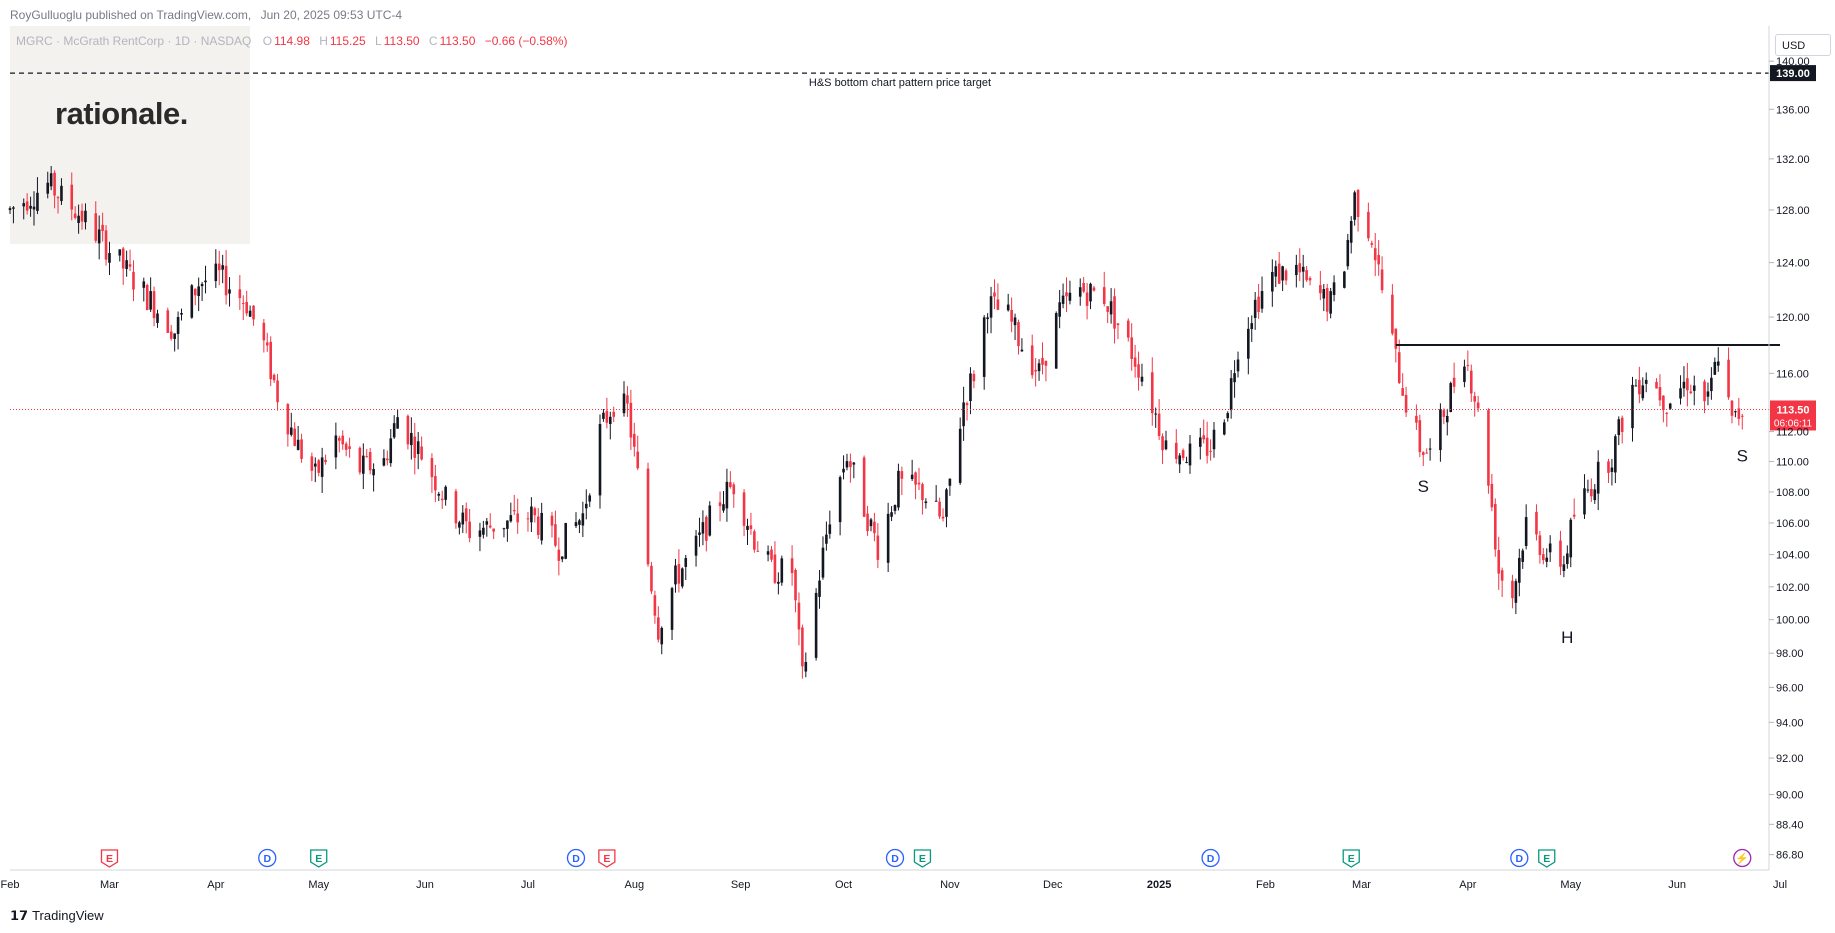  What do you see at coordinates (57, 916) in the screenshot?
I see `footer-brand: 𝟭𝟳 TradingView` at bounding box center [57, 916].